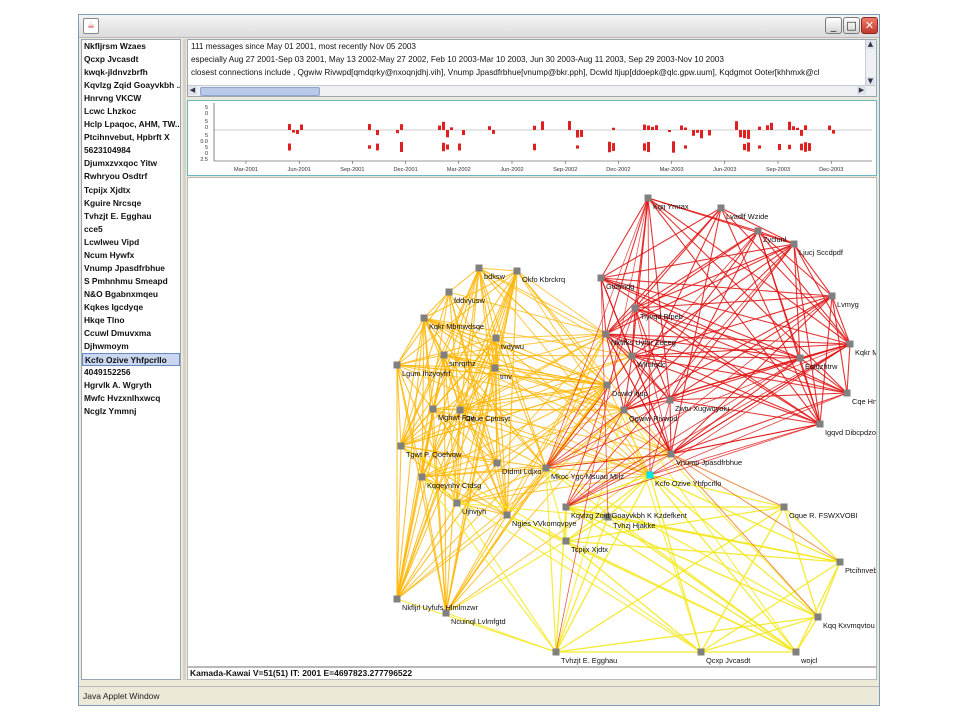 The width and height of the screenshot is (960, 720). Describe the element at coordinates (109, 254) in the screenshot. I see `contact-list-item: Ncum Hywfx` at that location.